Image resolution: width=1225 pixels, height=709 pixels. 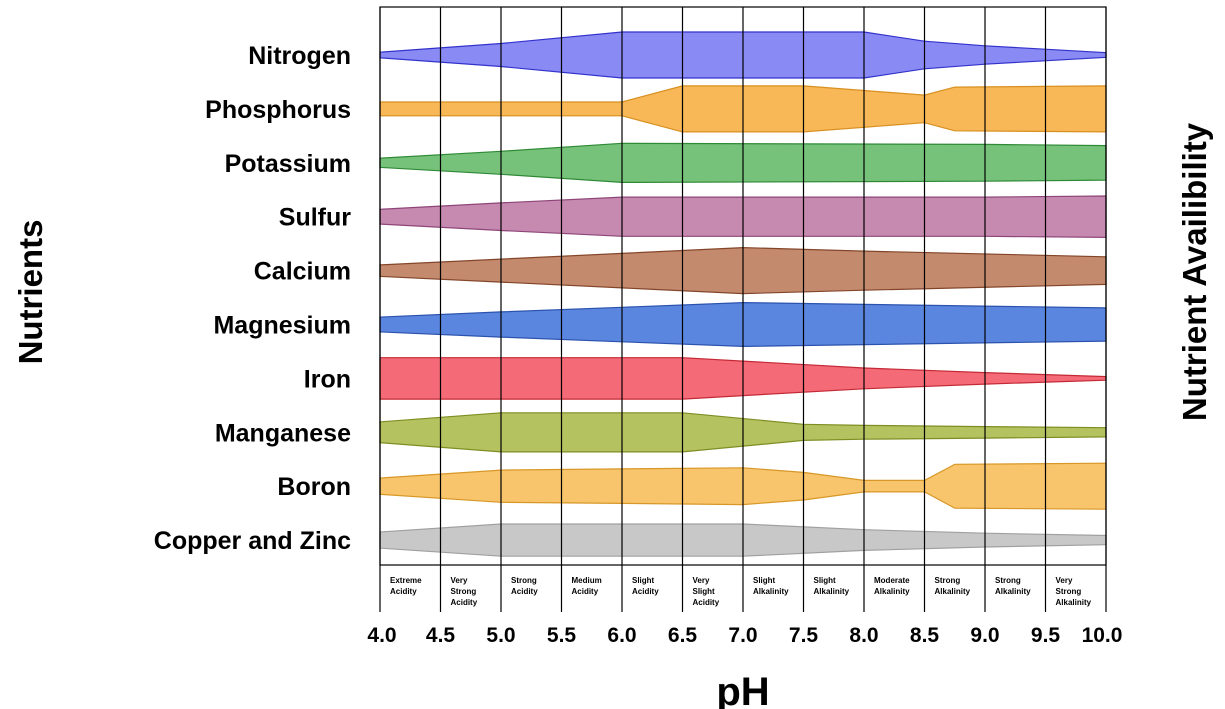 I want to click on range-label-10: Strong Alkalinity, so click(x=1013, y=586).